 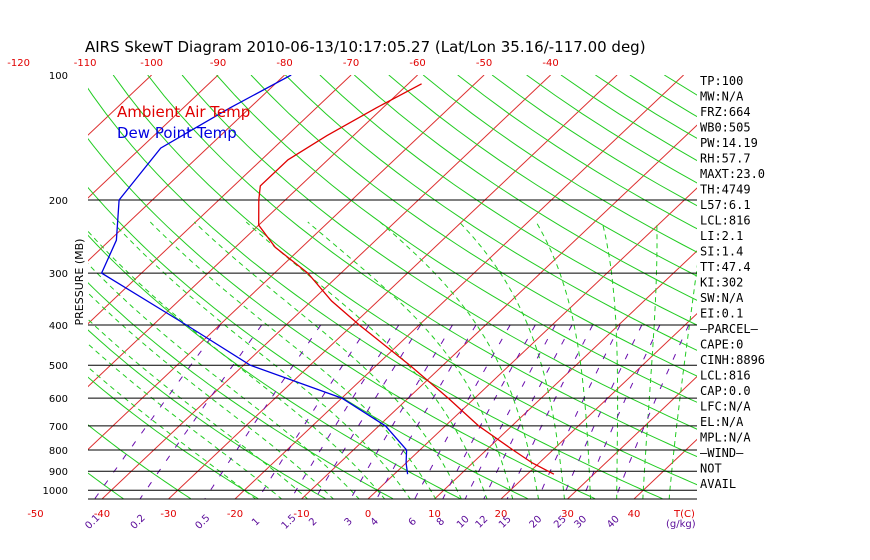 I want to click on index-line: TT:47.4, so click(x=725, y=267).